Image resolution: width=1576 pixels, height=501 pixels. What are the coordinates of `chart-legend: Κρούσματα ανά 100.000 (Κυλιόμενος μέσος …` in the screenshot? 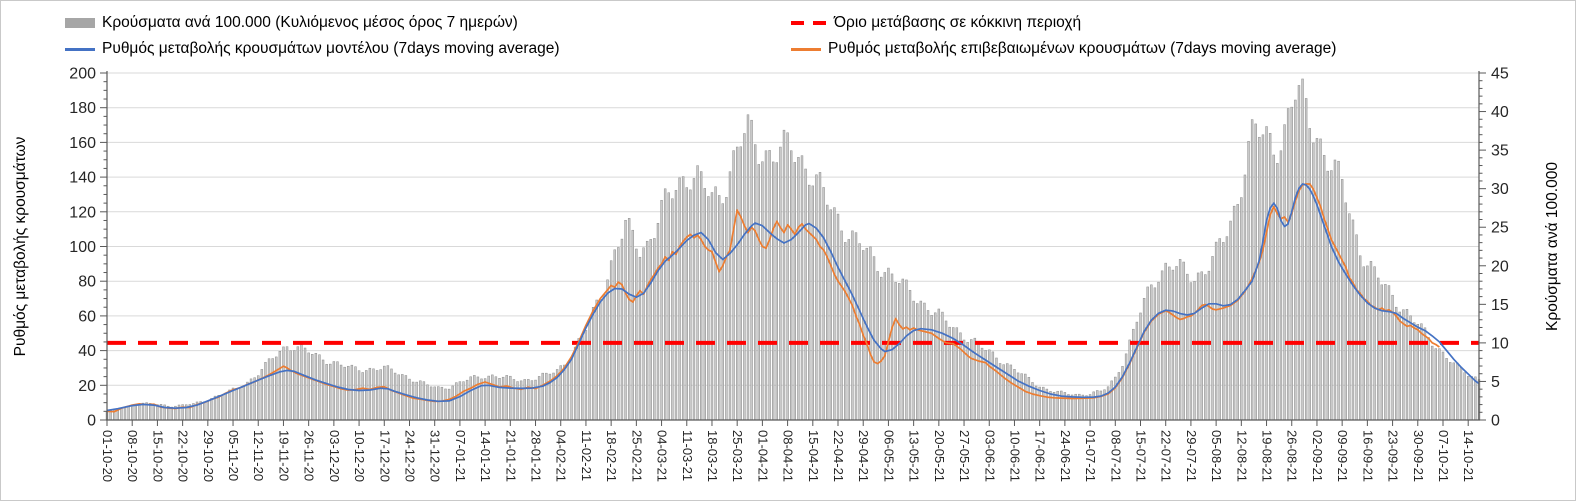 It's located at (788, 33).